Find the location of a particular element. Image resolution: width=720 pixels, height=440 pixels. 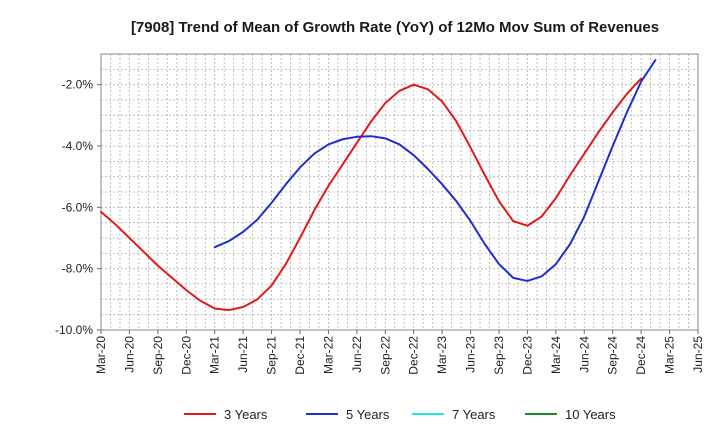

x-tick-label: Jun-20 is located at coordinates (129, 354).